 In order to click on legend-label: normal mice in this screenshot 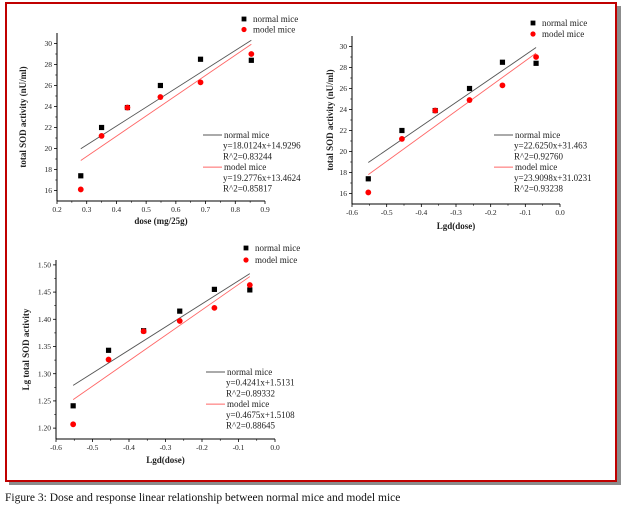, I will do `click(277, 248)`.